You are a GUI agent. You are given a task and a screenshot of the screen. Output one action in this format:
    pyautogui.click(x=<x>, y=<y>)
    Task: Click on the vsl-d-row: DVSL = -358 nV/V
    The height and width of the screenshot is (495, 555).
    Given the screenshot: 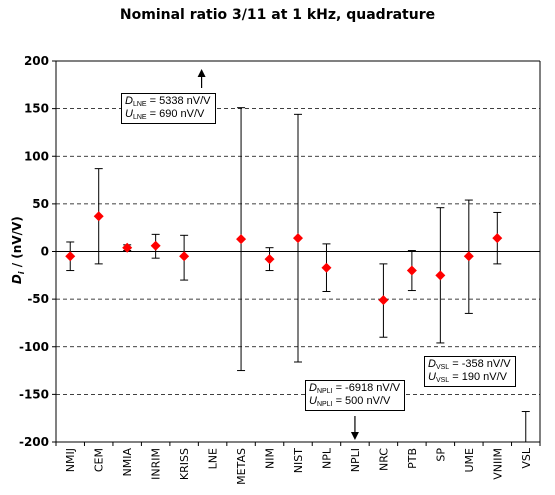 What is the action you would take?
    pyautogui.click(x=469, y=364)
    